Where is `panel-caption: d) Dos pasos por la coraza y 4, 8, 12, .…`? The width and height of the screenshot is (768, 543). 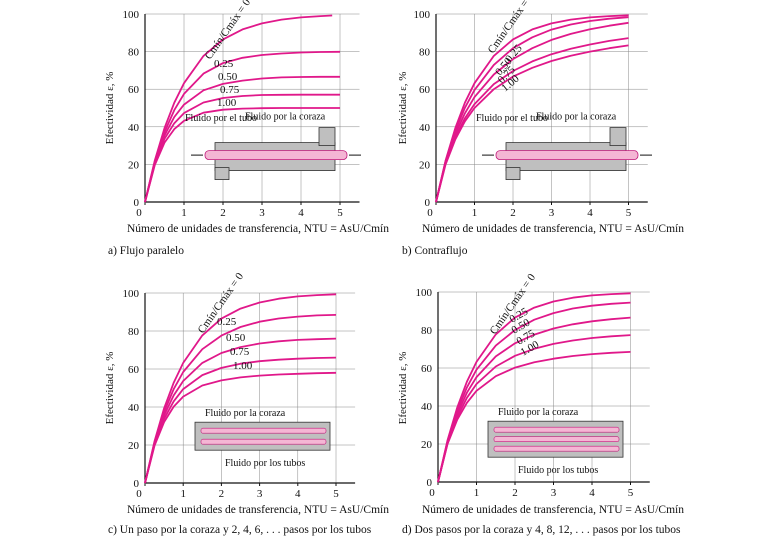
panel-caption: d) Dos pasos por la coraza y 4, 8, 12, .… is located at coordinates (541, 530).